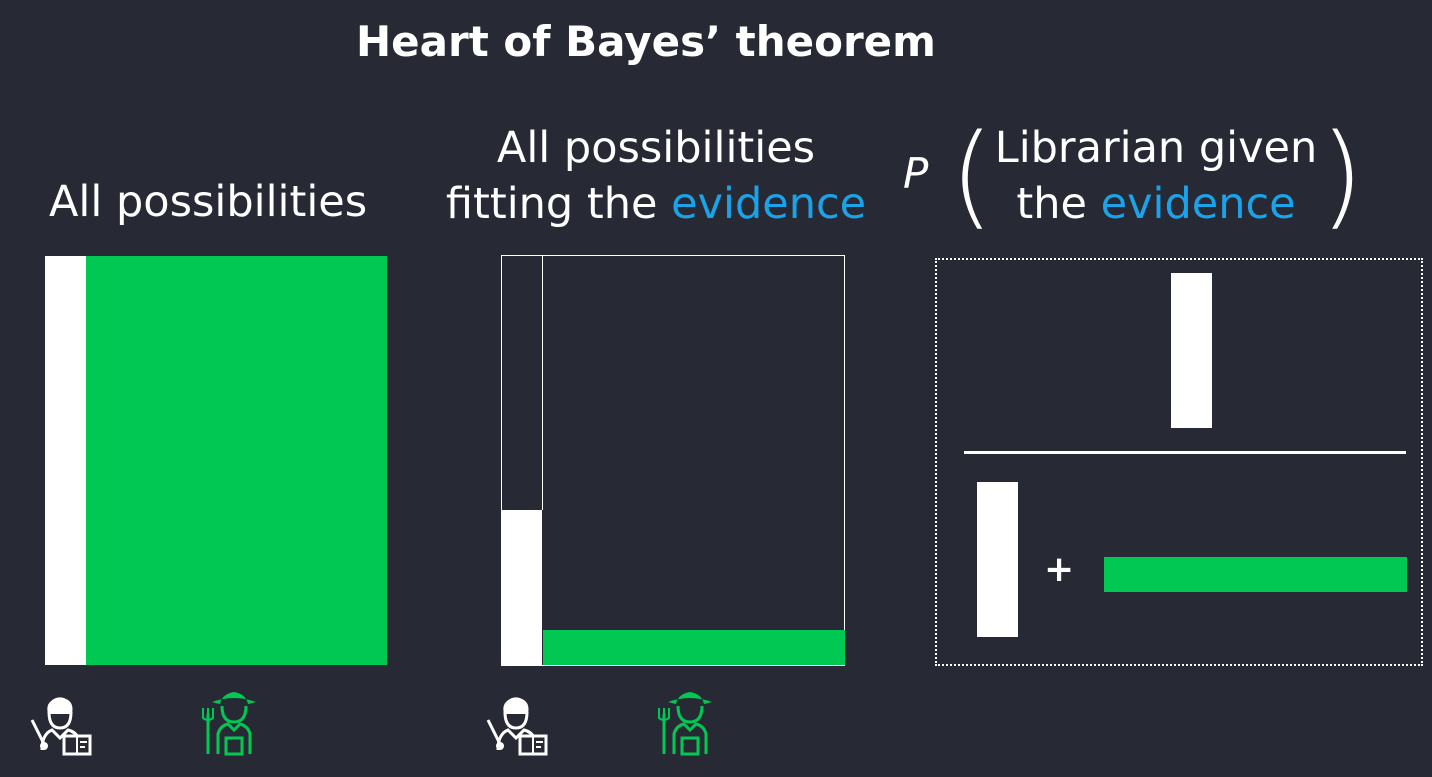  I want to click on close-parenthesis: ), so click(1342, 176).